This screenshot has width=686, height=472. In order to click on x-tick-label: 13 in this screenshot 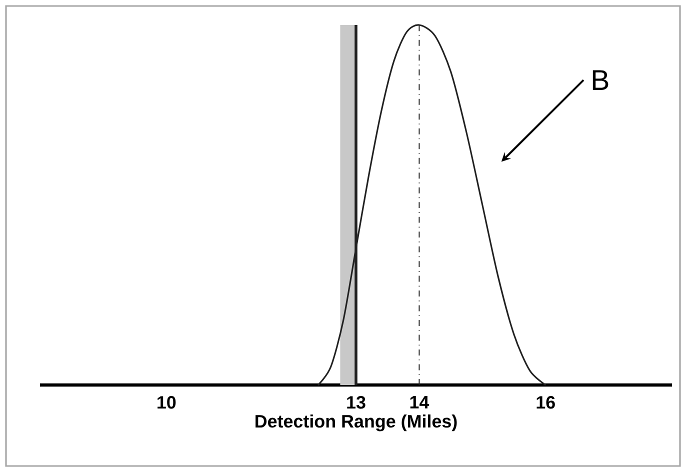, I will do `click(356, 402)`.